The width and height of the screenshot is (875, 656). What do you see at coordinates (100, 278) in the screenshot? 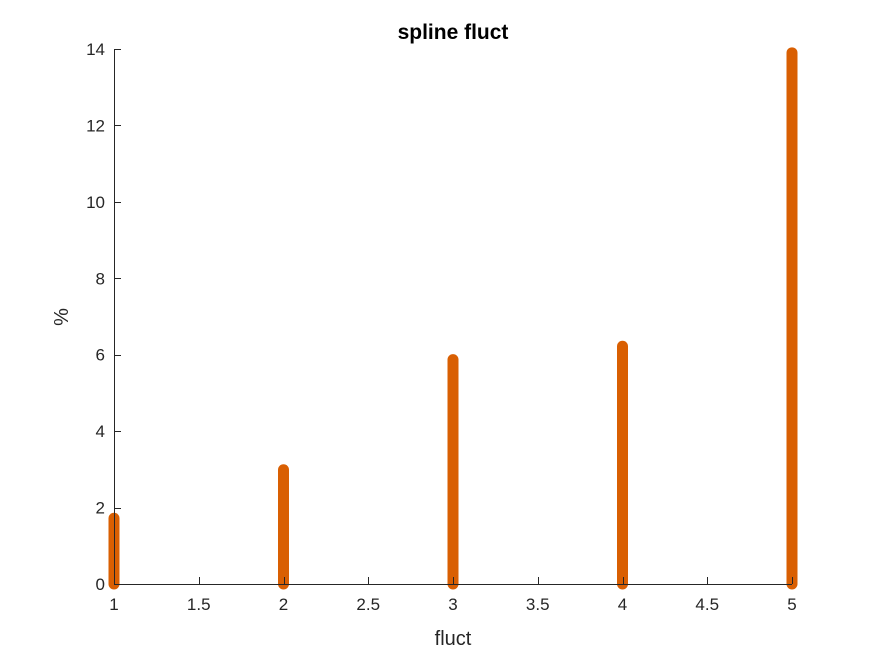
I see `y-tick-label: 8` at bounding box center [100, 278].